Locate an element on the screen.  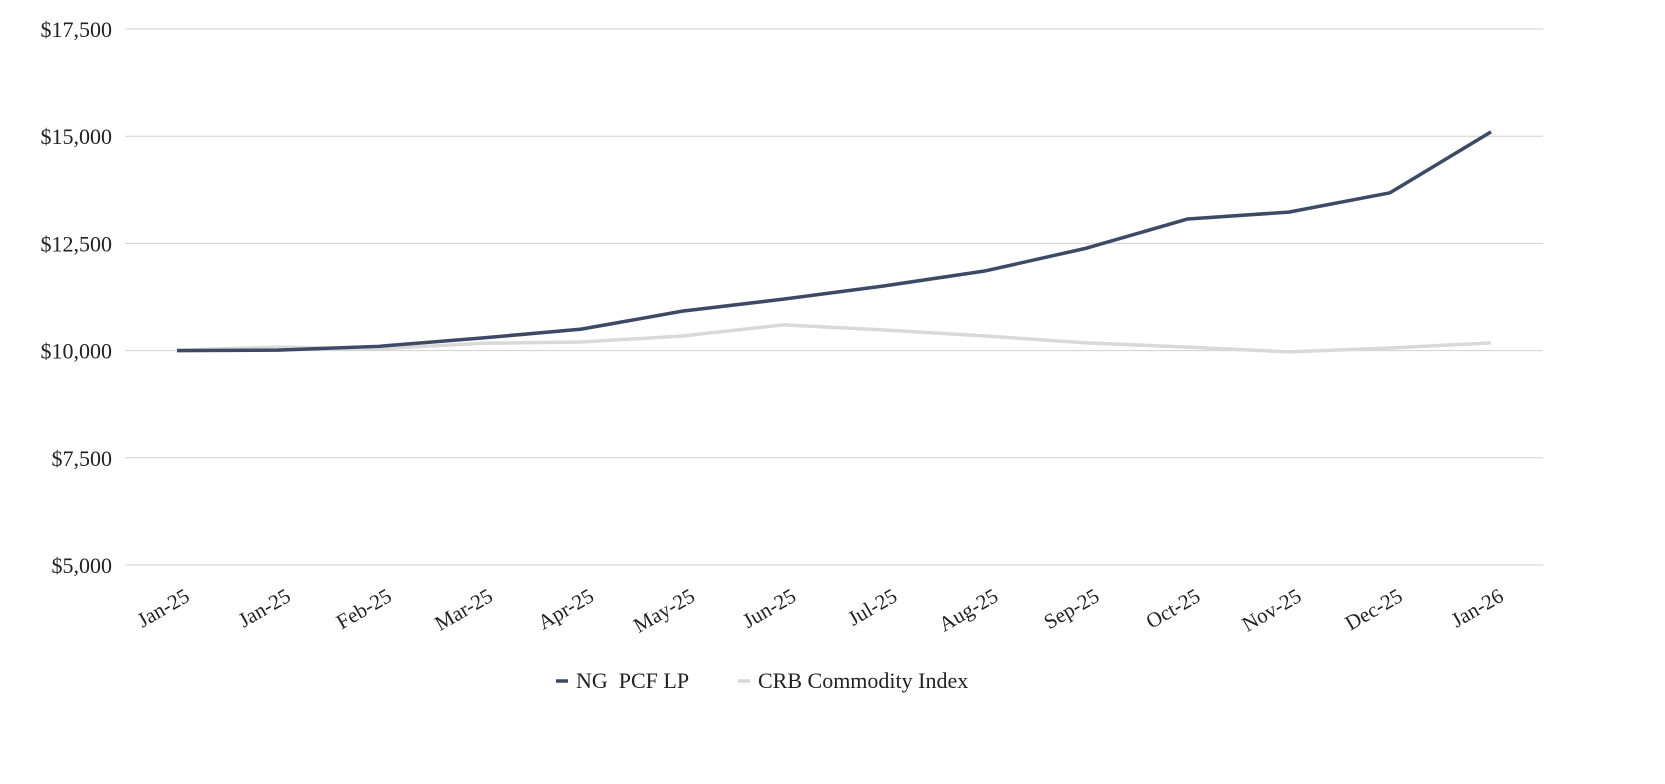
legend: NG PCF LP CRB Commodity Index is located at coordinates (762, 680).